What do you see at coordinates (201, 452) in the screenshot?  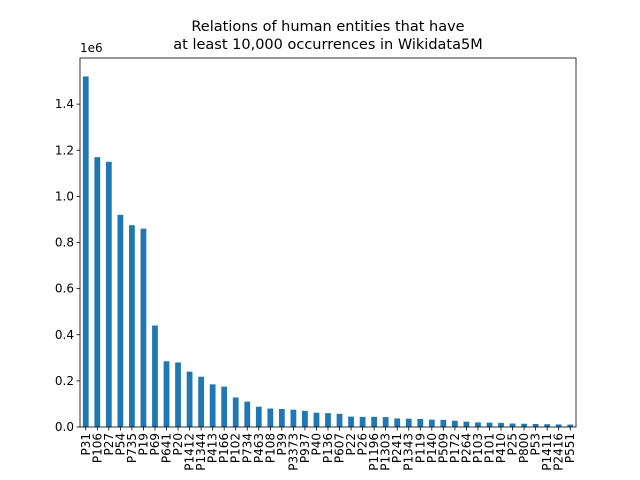 I see `x-tick-label: P1344` at bounding box center [201, 452].